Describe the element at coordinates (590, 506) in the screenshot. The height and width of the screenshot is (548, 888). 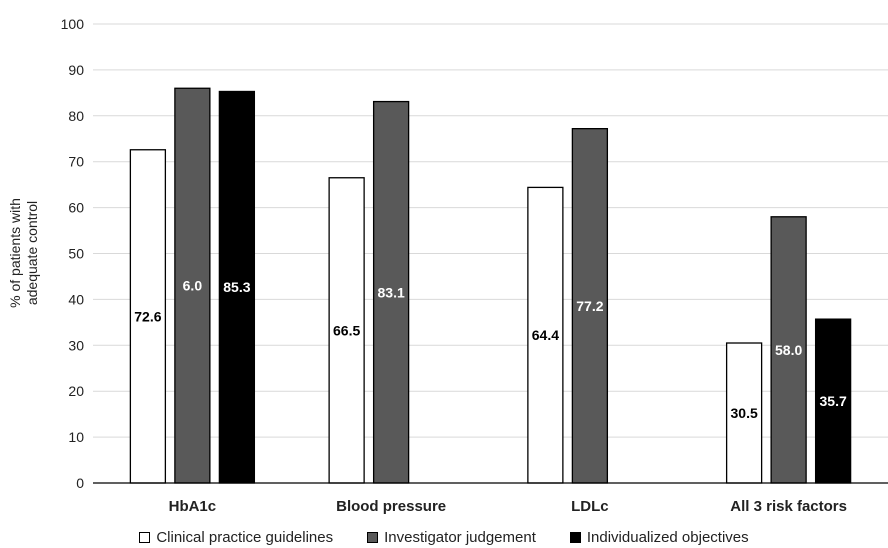
I see `x-category-label: LDLc` at that location.